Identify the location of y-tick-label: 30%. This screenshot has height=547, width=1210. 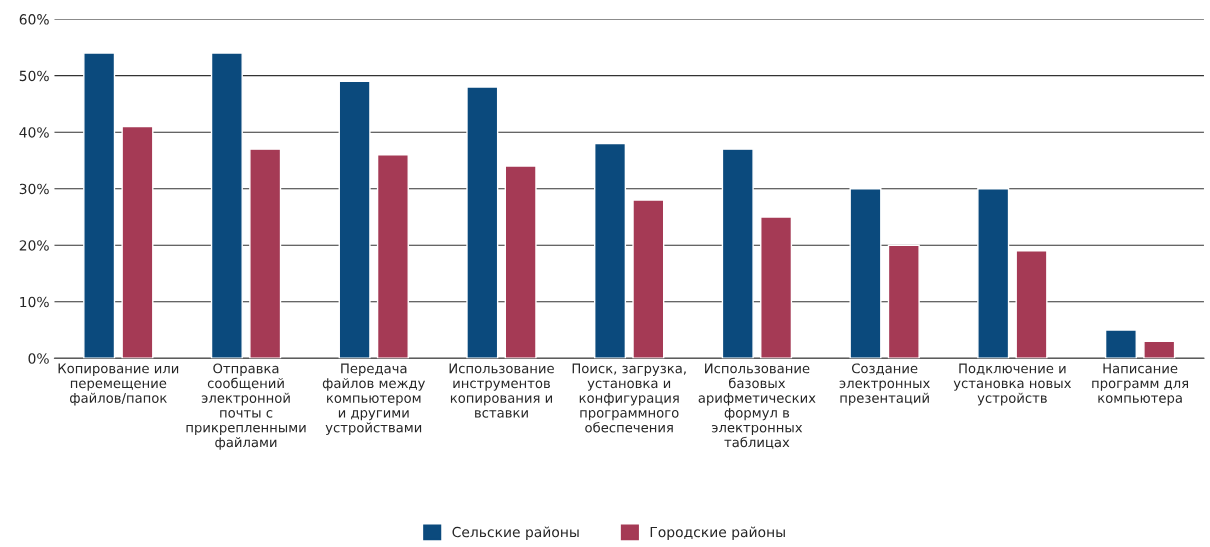
(34, 189).